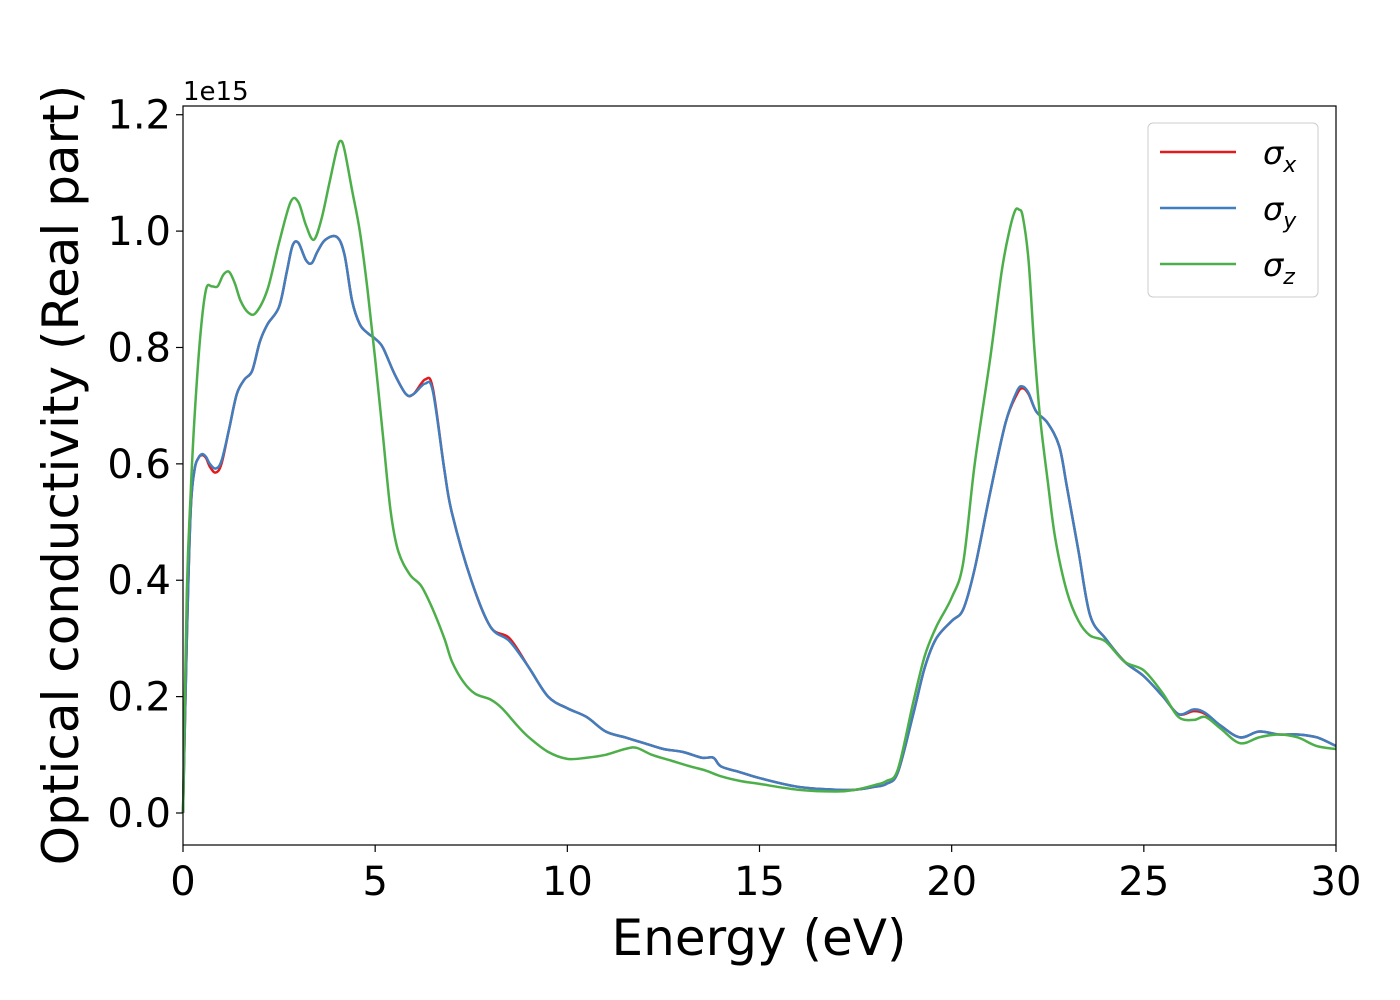 This screenshot has width=1400, height=1000. I want to click on y-tick-label: 1.2, so click(139, 116).